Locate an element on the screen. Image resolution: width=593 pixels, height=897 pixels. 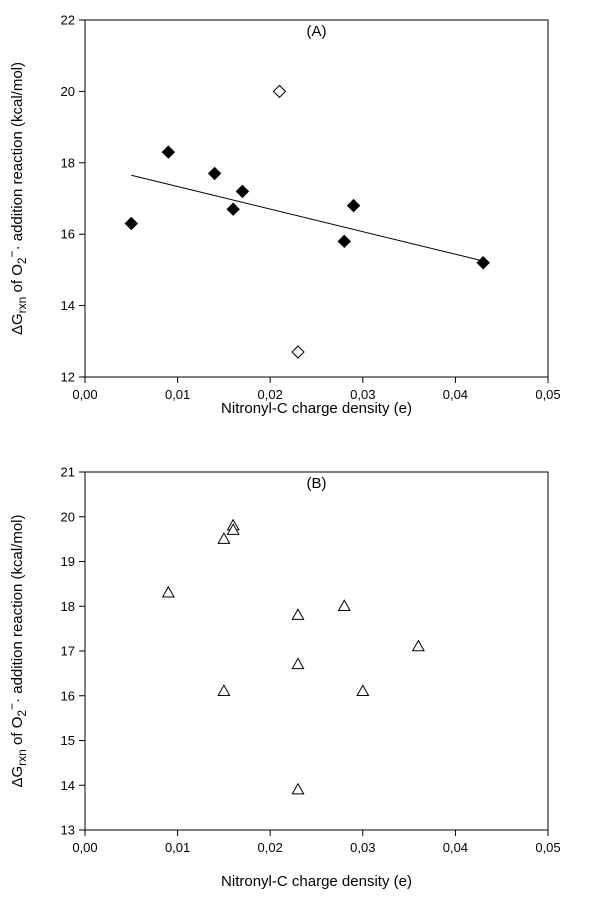
panel-label: (B) is located at coordinates (317, 483).